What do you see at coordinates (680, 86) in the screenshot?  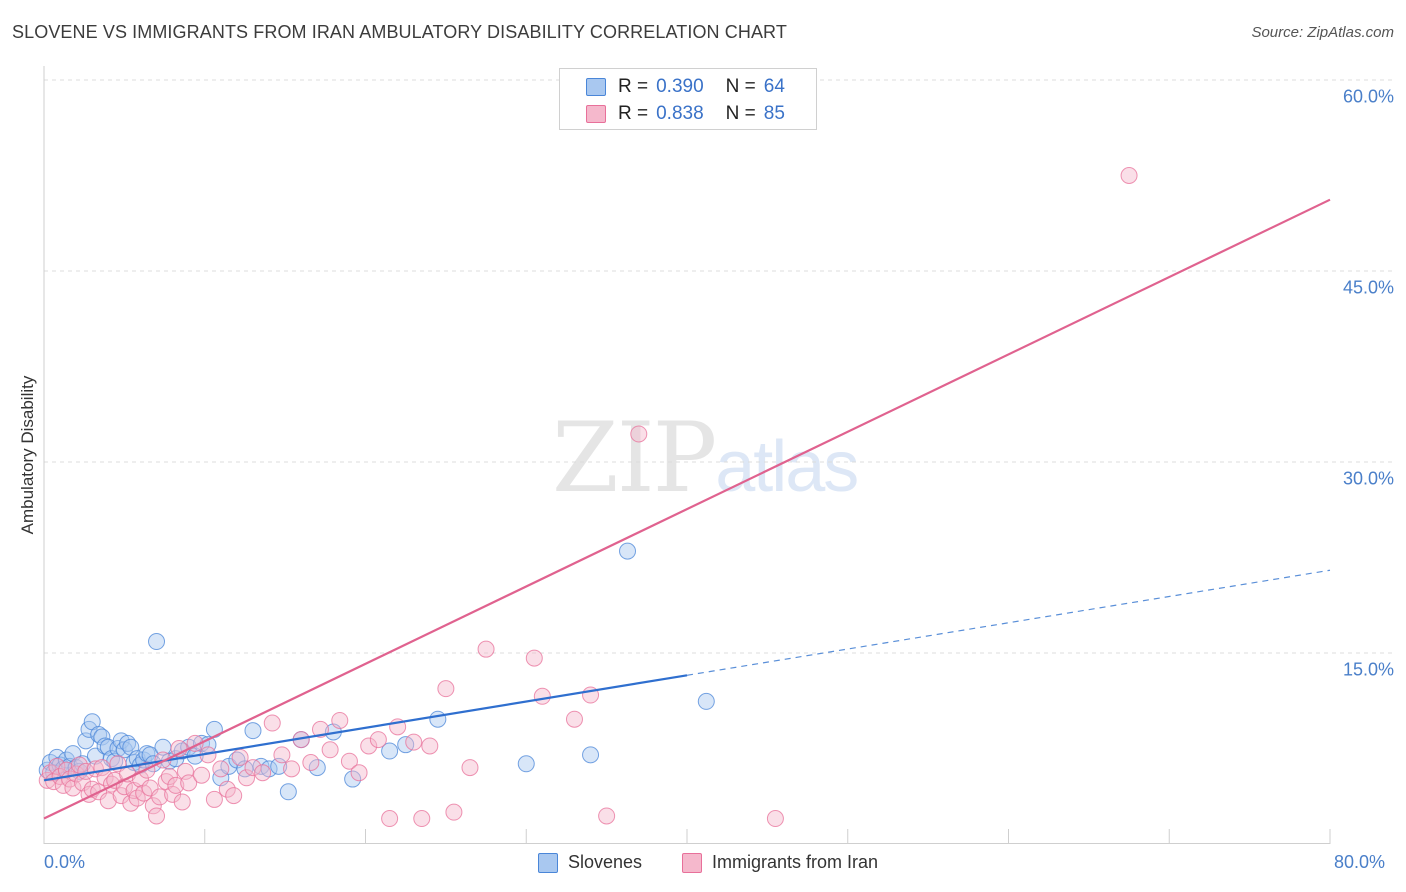 I see `r-value: 0.390` at bounding box center [680, 86].